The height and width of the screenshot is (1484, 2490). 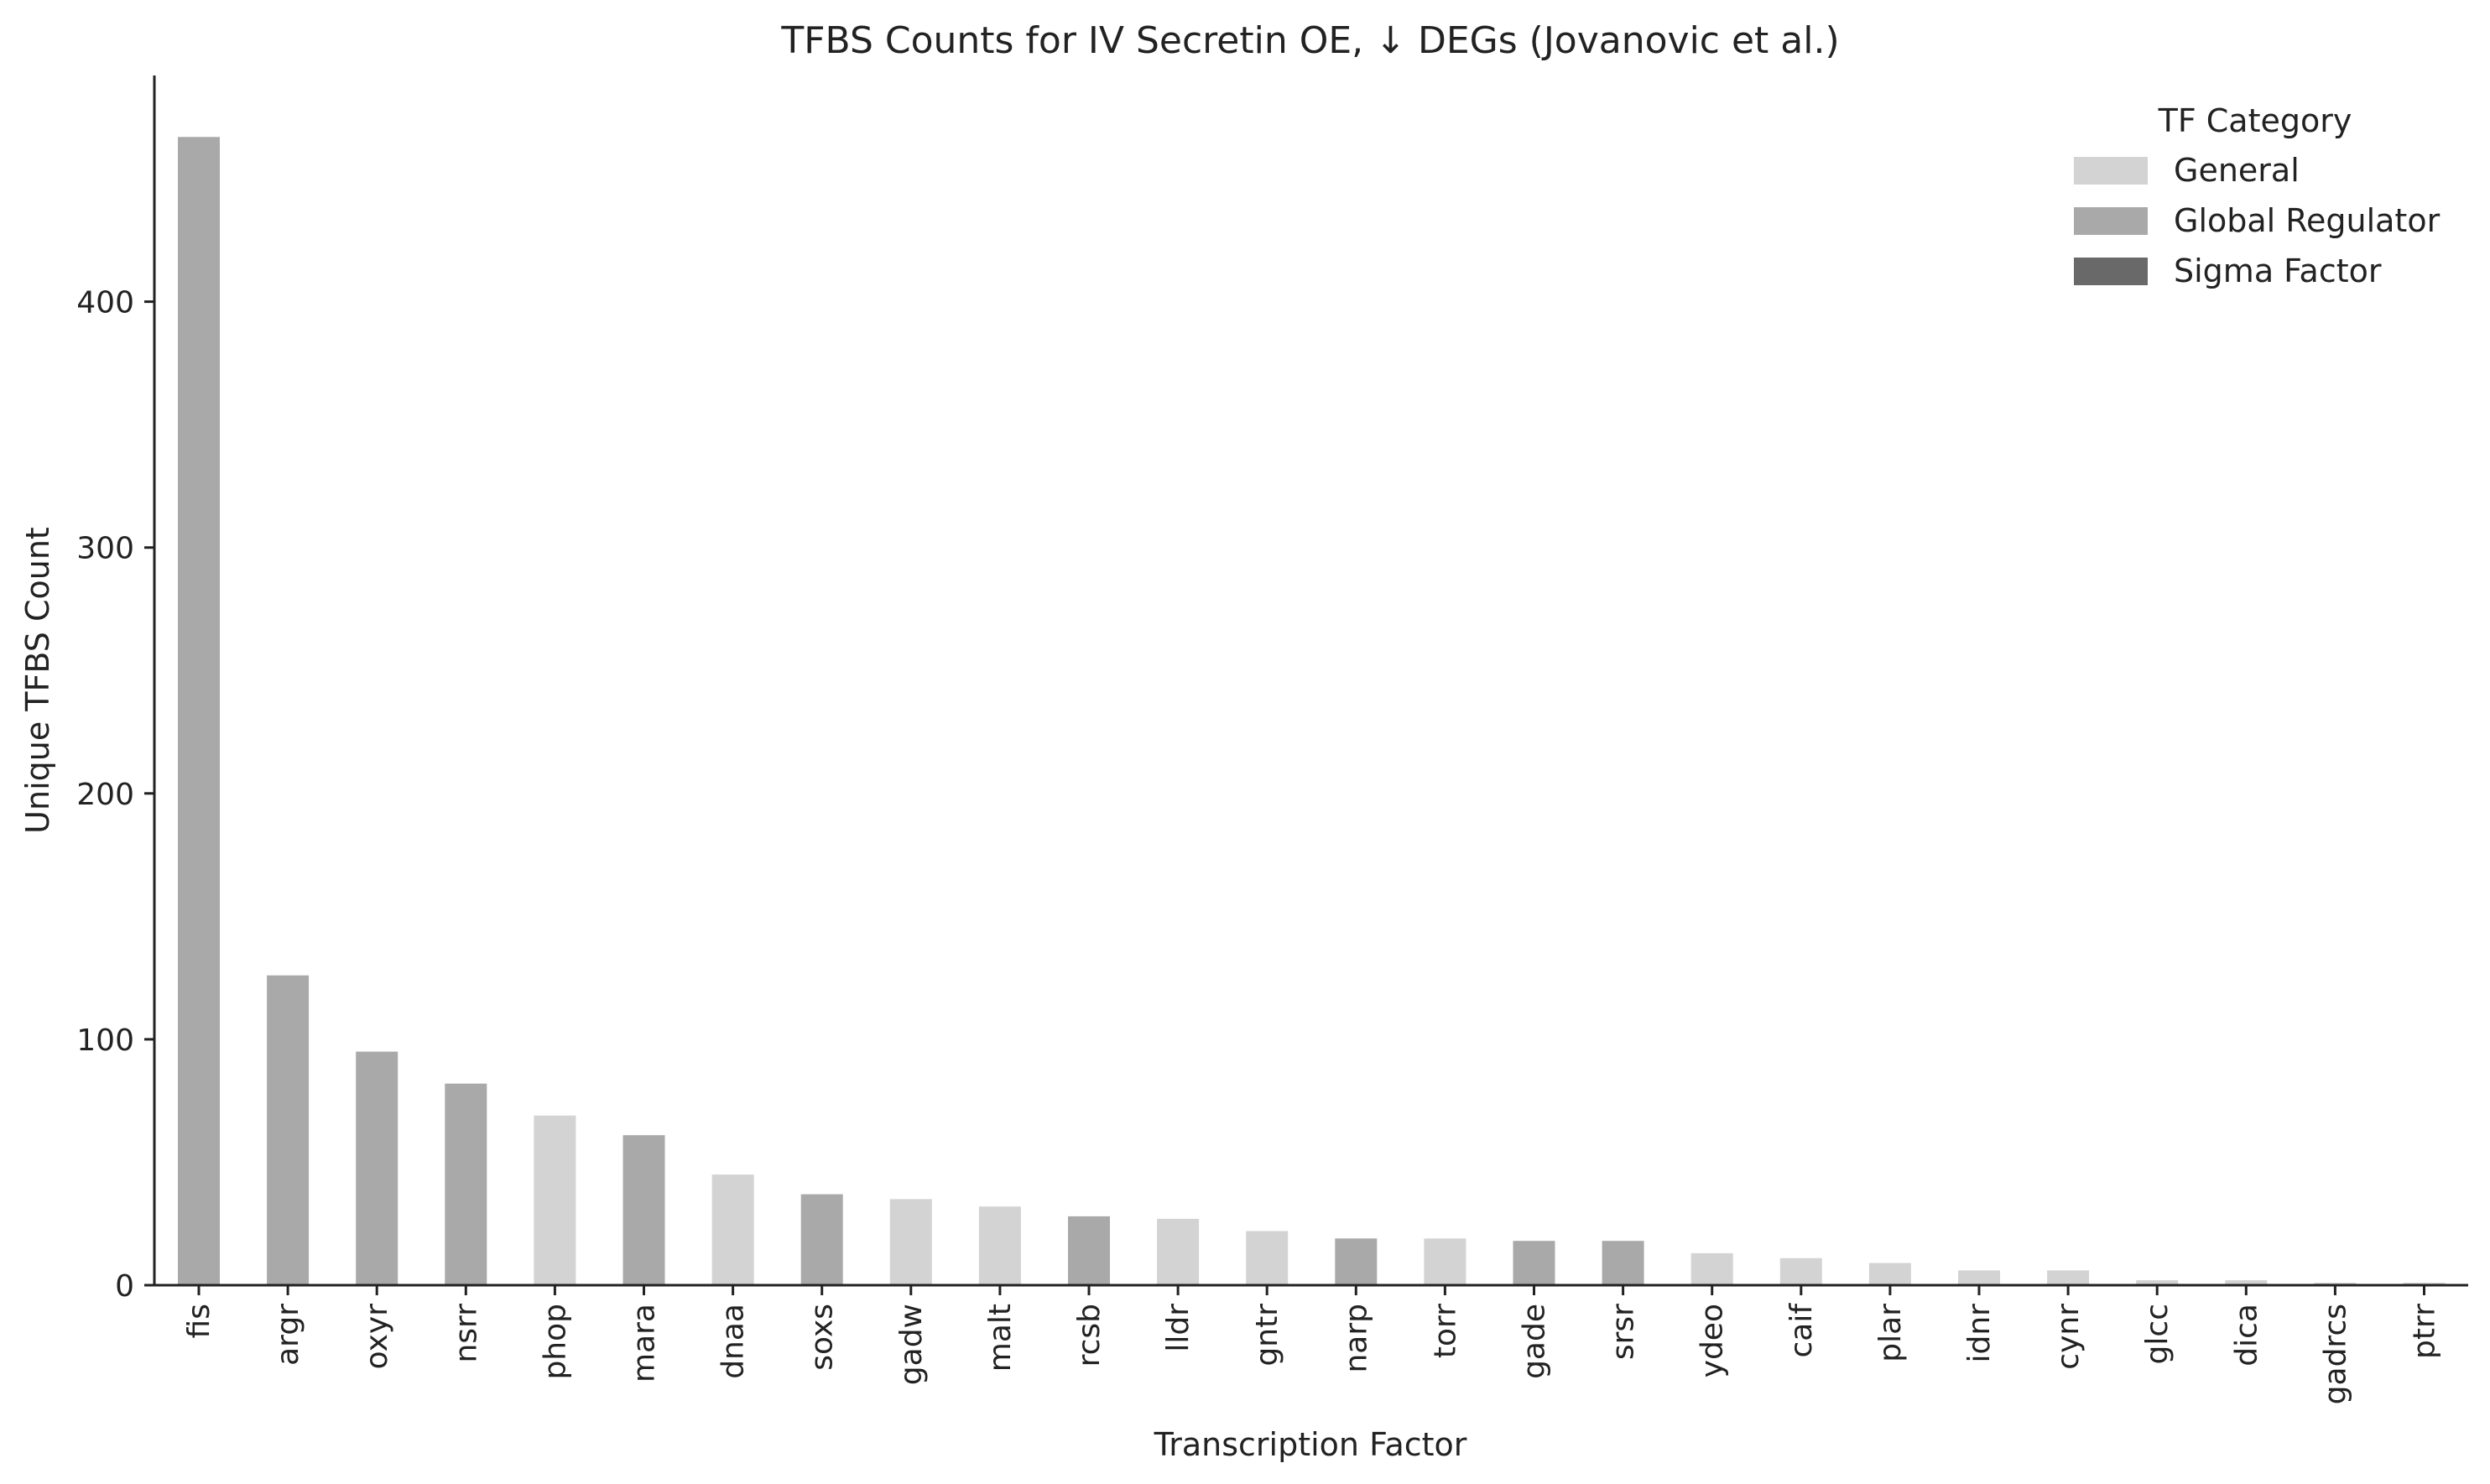 I want to click on x-tick-label-gadrcs: gadrcs, so click(x=2335, y=1354).